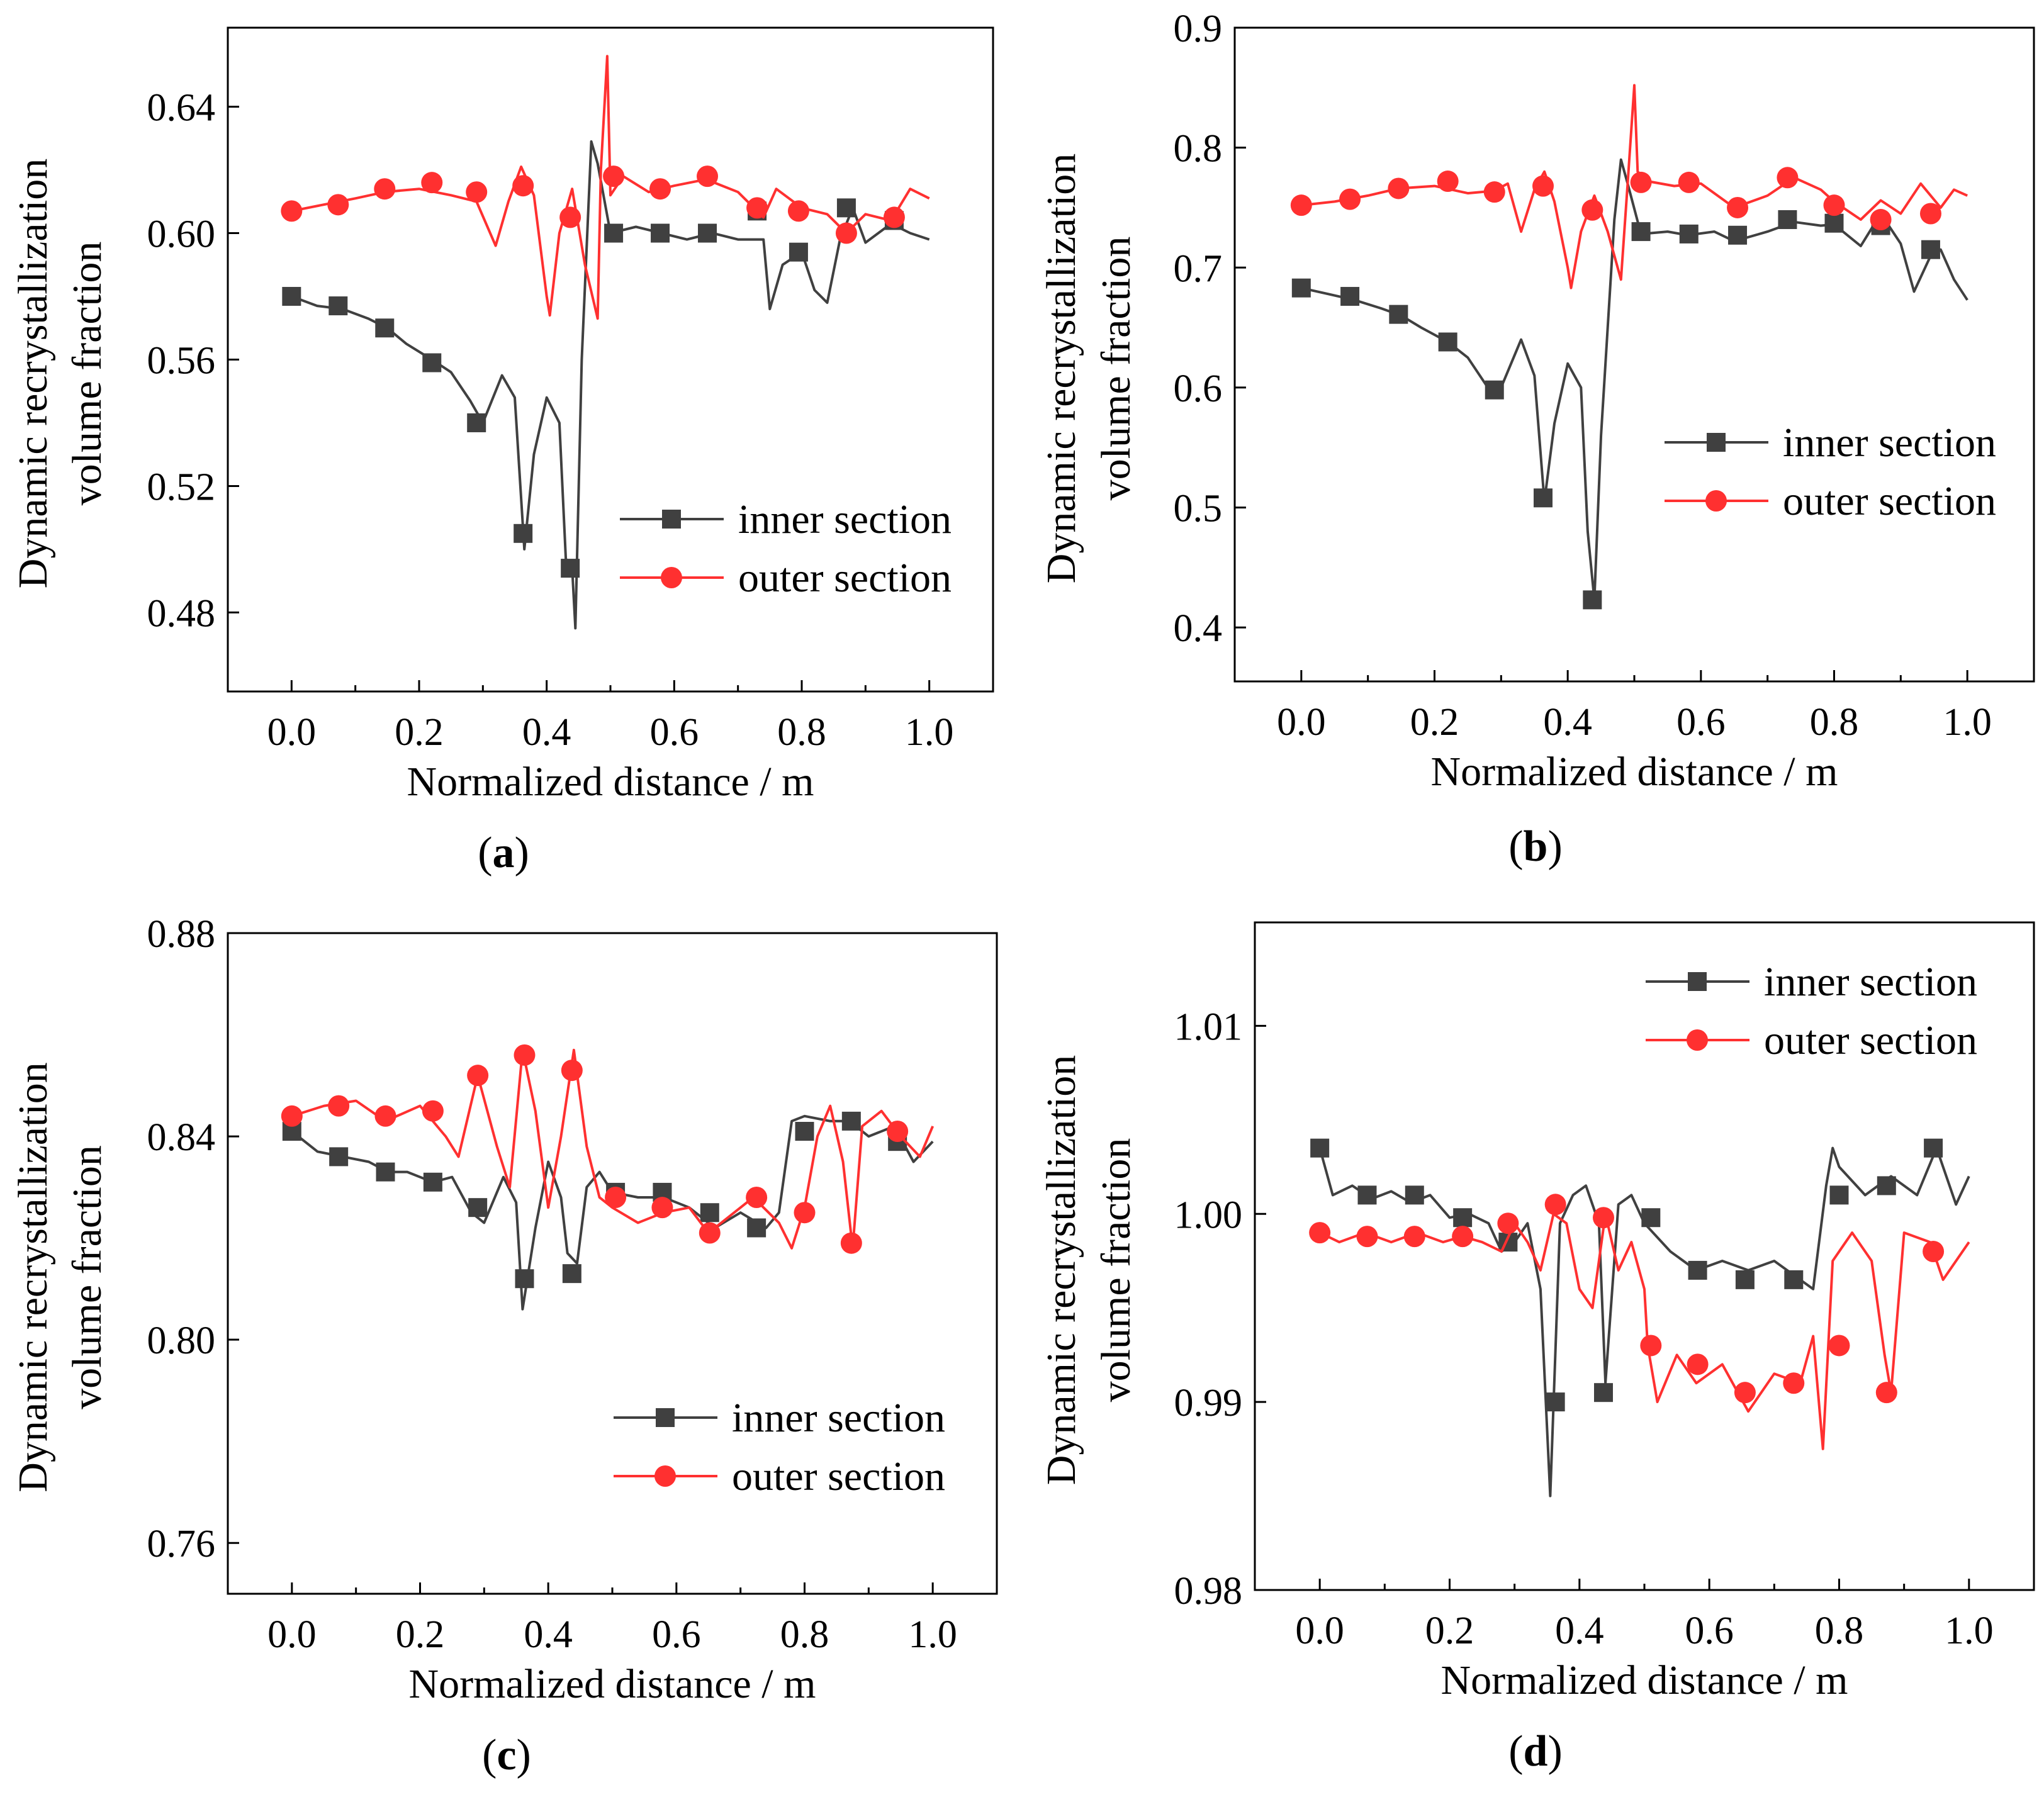 The height and width of the screenshot is (1797, 2044). I want to click on plot-frame, so click(1634, 354).